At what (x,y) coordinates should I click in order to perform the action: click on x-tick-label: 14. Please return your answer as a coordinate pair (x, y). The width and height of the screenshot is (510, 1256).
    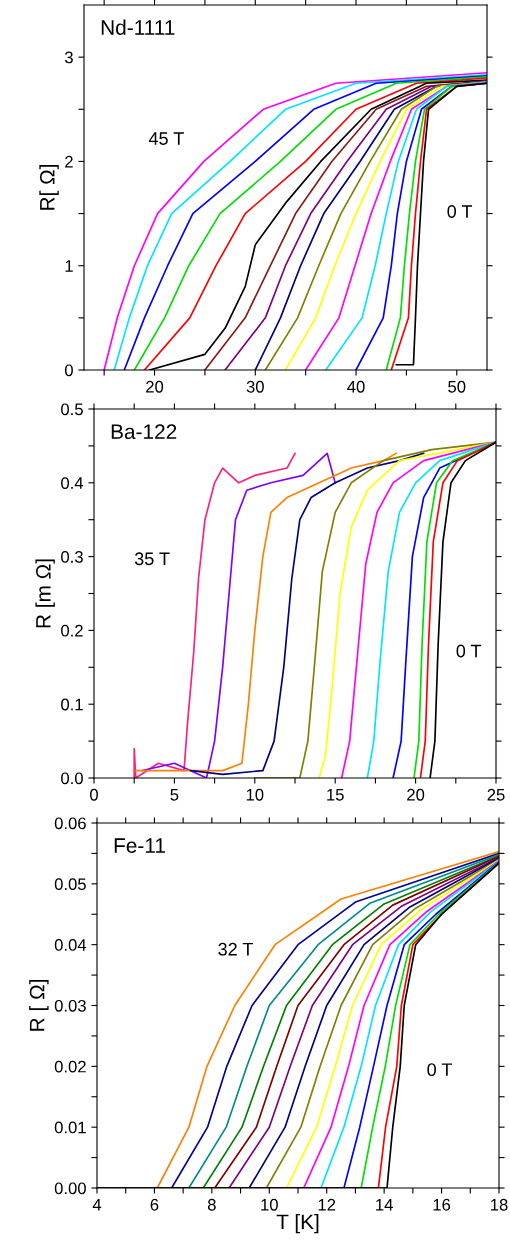
    Looking at the image, I should click on (384, 1205).